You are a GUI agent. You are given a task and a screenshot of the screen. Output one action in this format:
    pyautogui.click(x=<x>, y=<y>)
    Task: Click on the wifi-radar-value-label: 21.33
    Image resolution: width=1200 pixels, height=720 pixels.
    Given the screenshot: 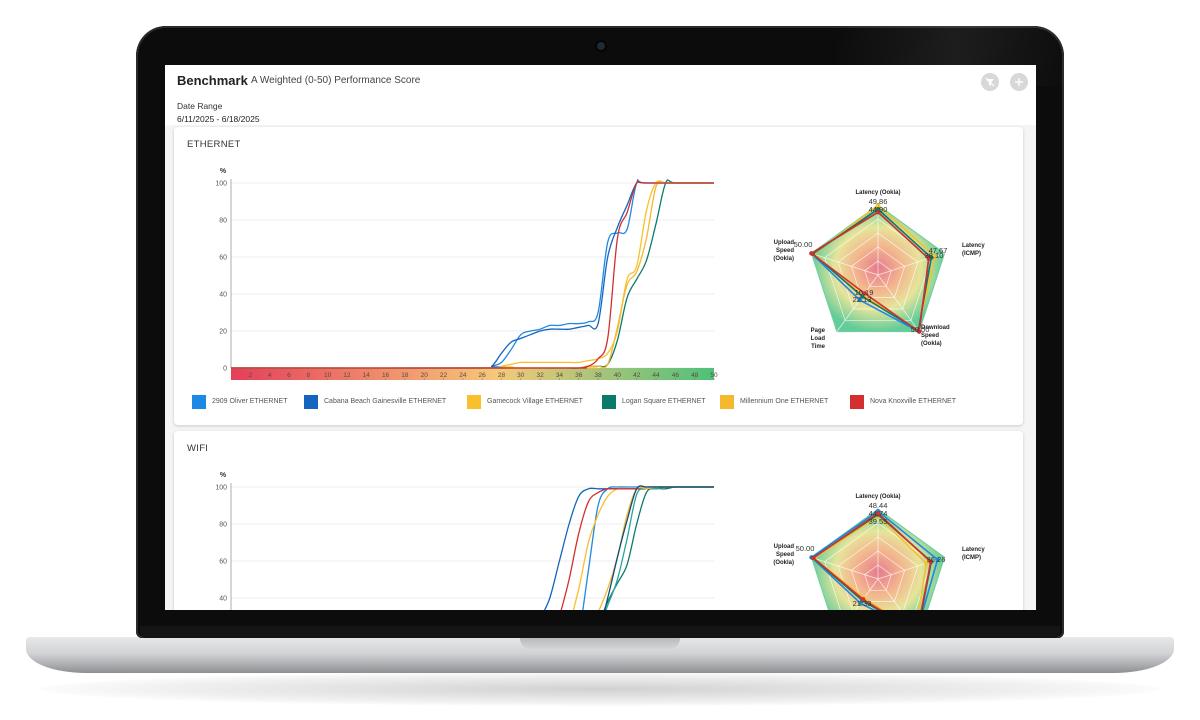 What is the action you would take?
    pyautogui.click(x=862, y=603)
    